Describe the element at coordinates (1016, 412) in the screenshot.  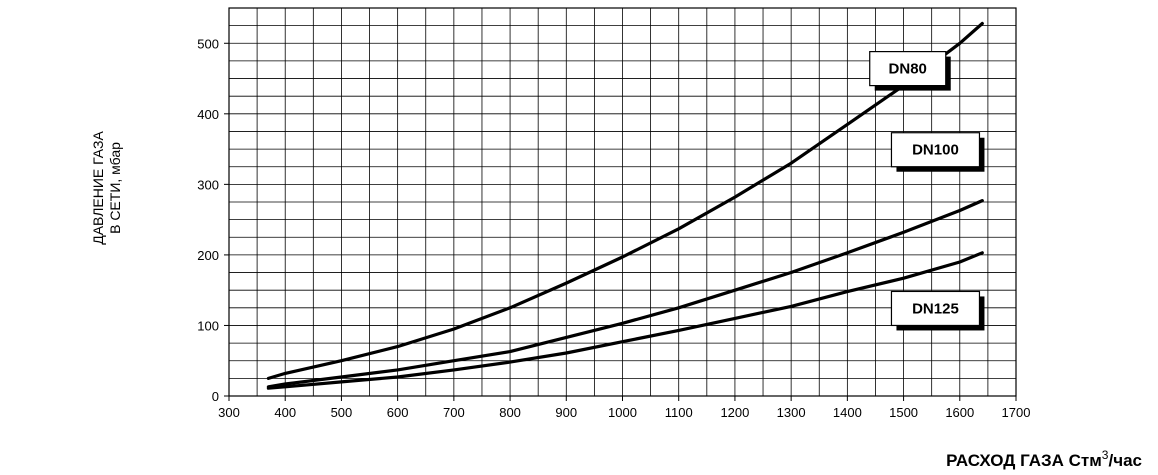
I see `x-tick-label: 1700` at that location.